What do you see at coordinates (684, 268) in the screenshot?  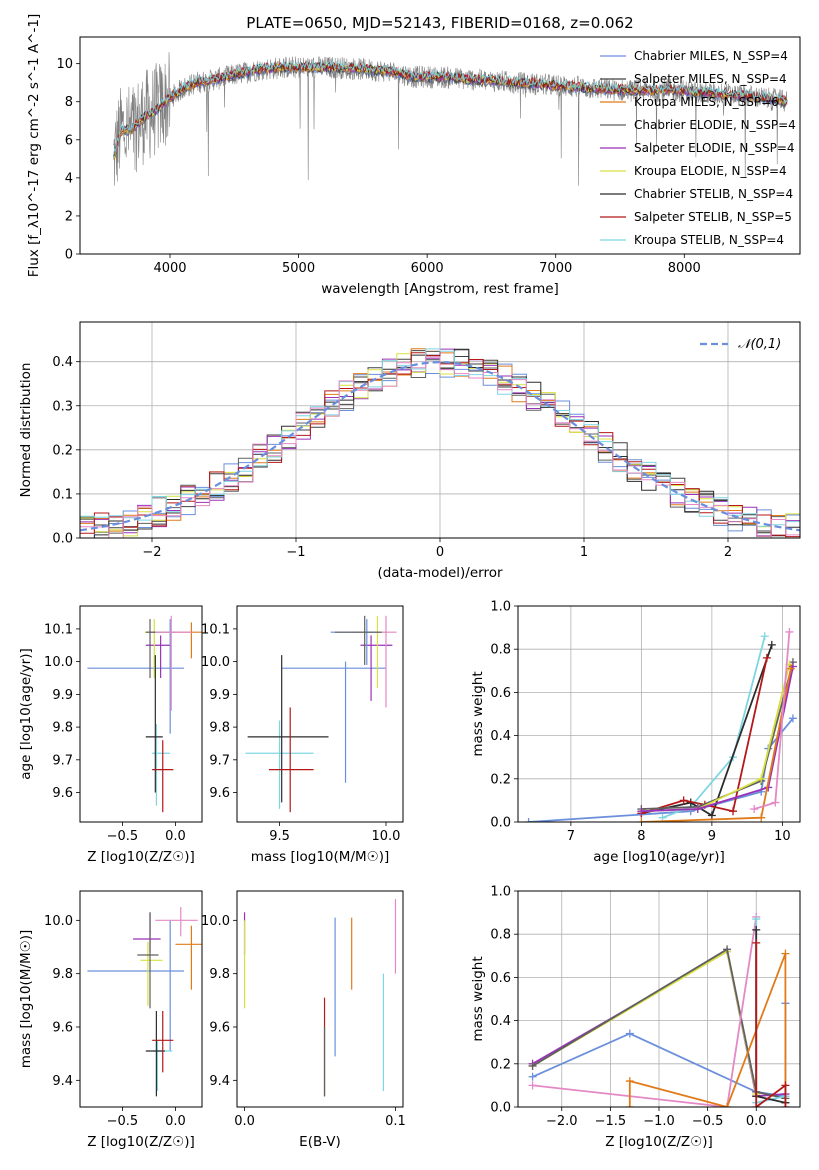 I see `x-tick-label: 8000` at bounding box center [684, 268].